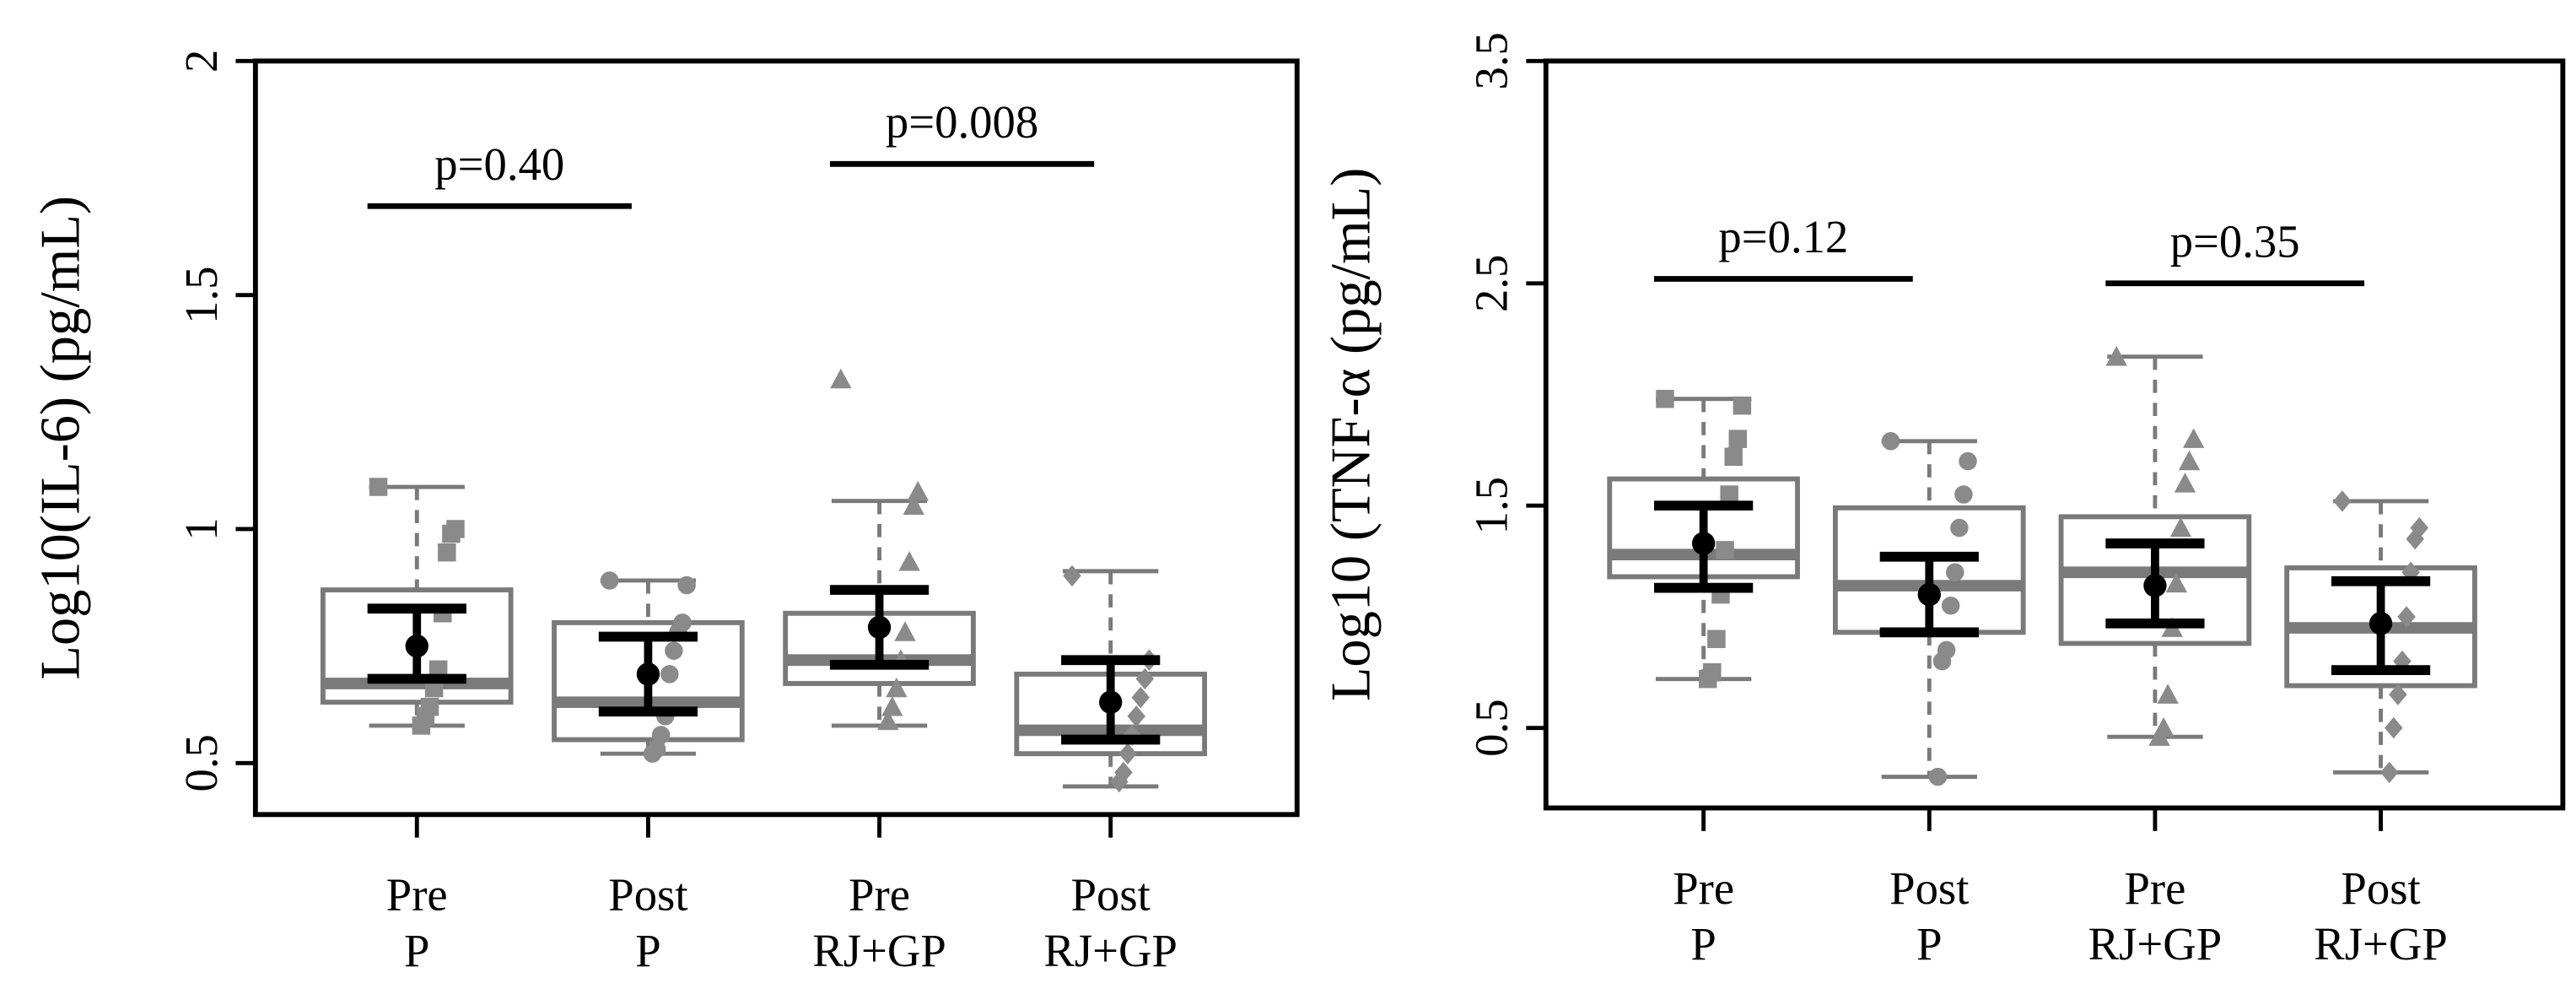 Image resolution: width=2576 pixels, height=1005 pixels. I want to click on p-value: p=0.40, so click(499, 164).